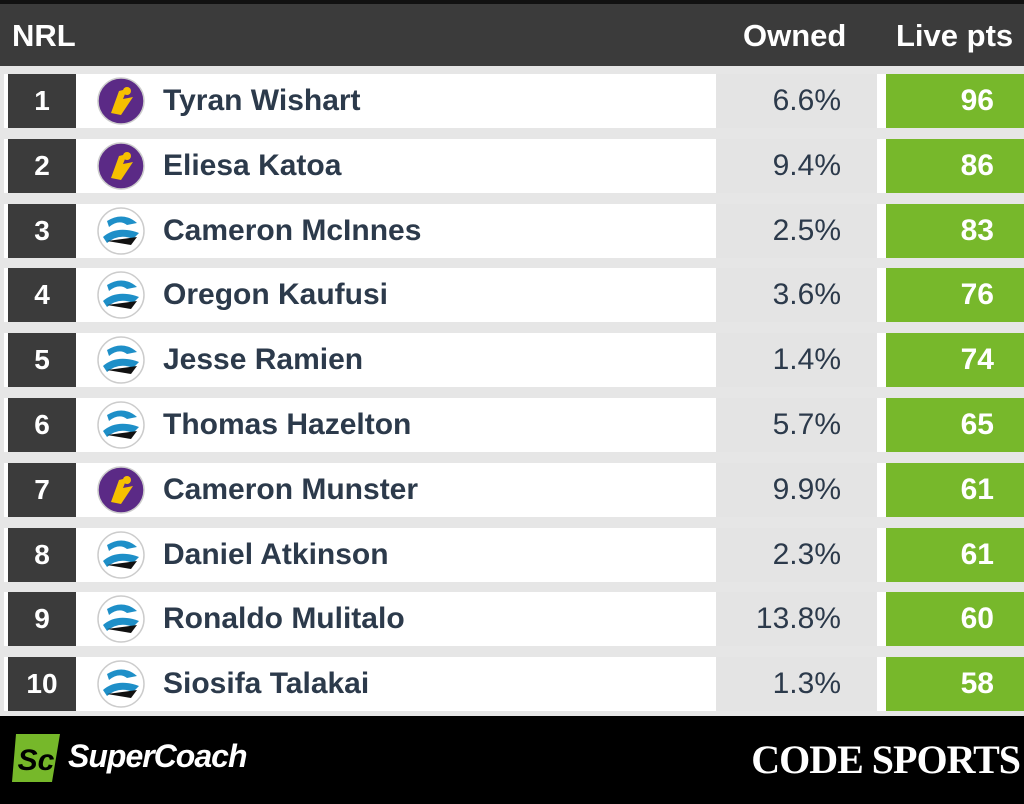  What do you see at coordinates (42, 489) in the screenshot?
I see `rank: 7` at bounding box center [42, 489].